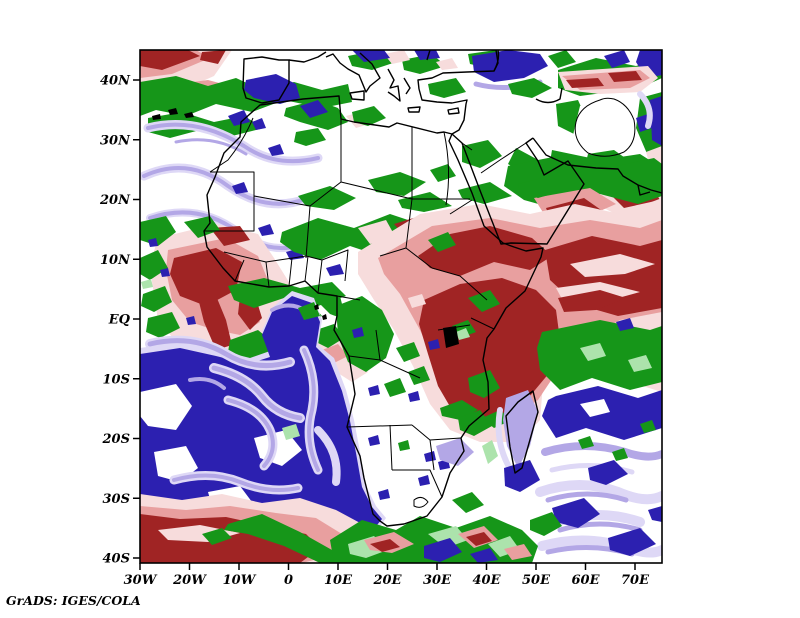 The width and height of the screenshot is (800, 618). What do you see at coordinates (487, 580) in the screenshot?
I see `x-axis-tick-label: 40E` at bounding box center [487, 580].